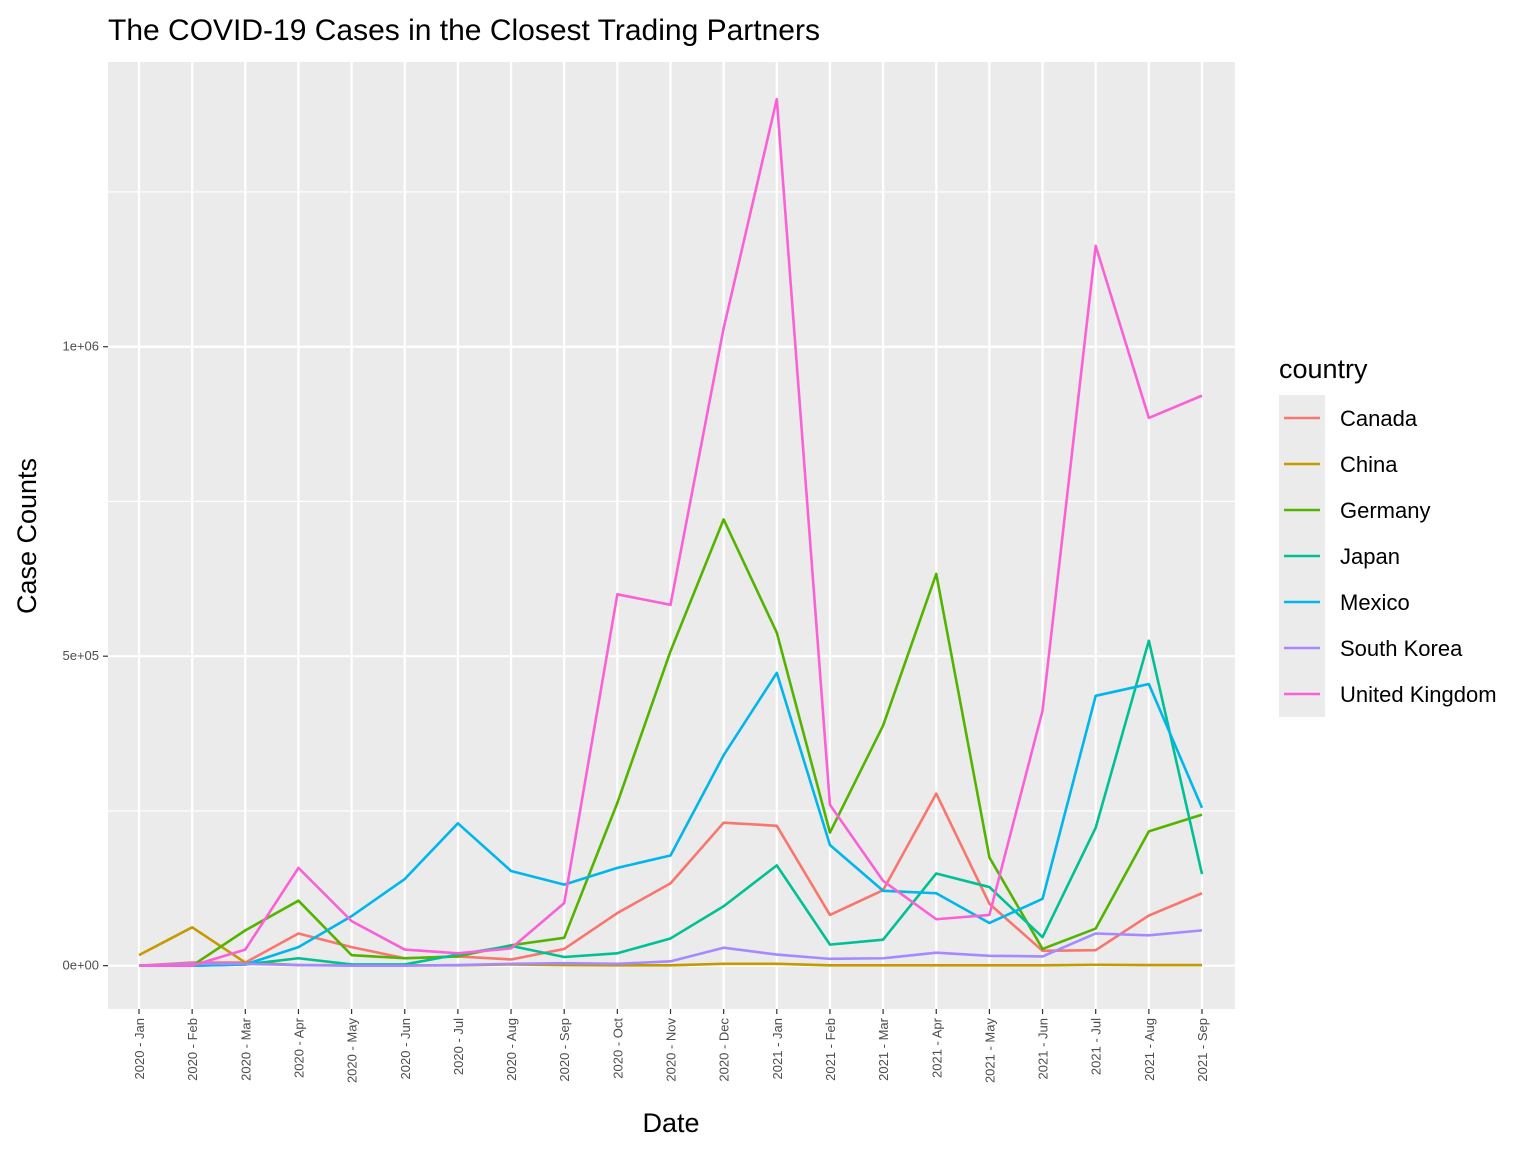  I want to click on legend-label-china: China, so click(1369, 464).